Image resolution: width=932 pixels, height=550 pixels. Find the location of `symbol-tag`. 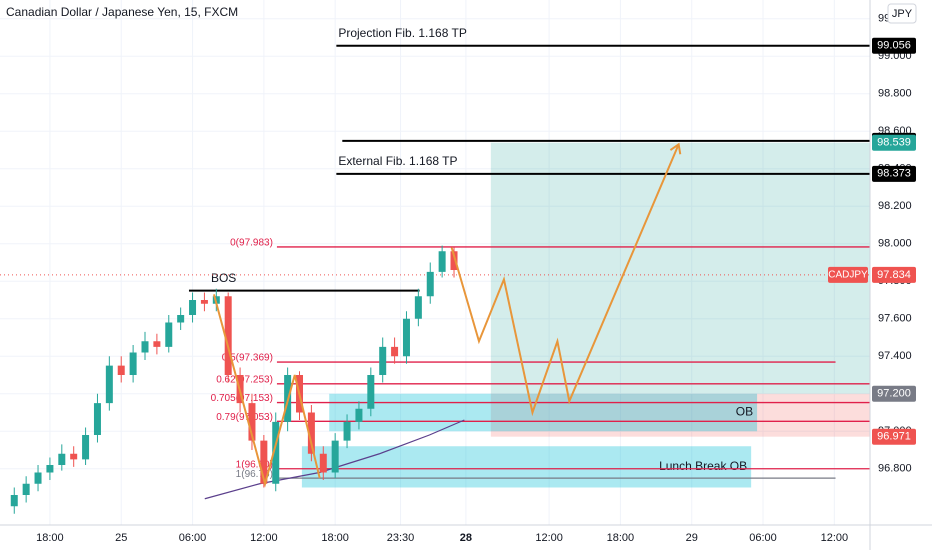

symbol-tag is located at coordinates (848, 274).